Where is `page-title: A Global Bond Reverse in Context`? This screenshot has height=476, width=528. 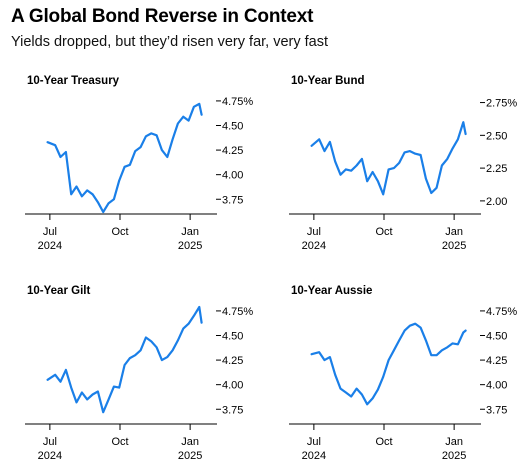
page-title: A Global Bond Reverse in Context is located at coordinates (162, 16).